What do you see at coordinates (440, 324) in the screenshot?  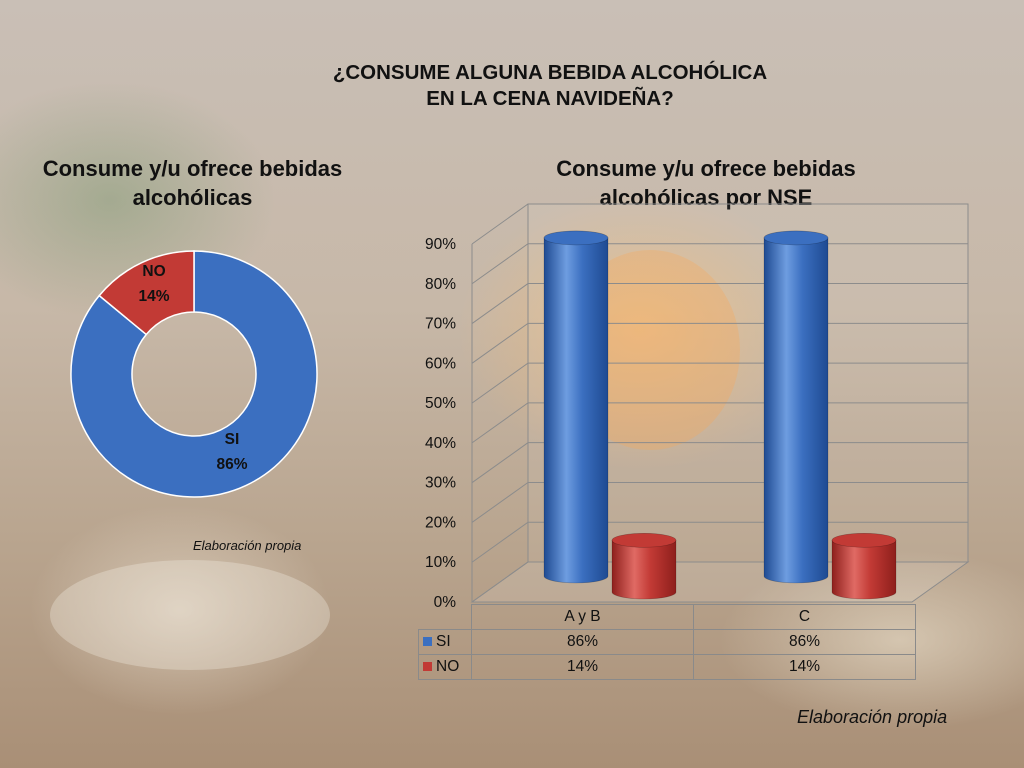 I see `y-tick-label: 70%` at bounding box center [440, 324].